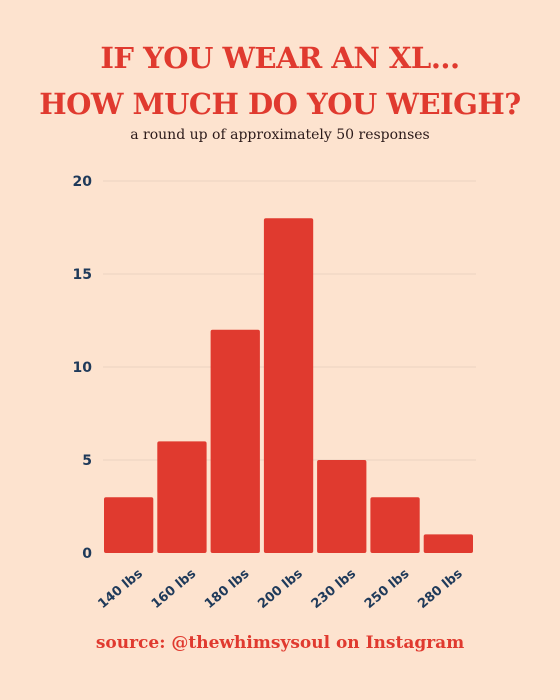  Describe the element at coordinates (440, 589) in the screenshot. I see `x-tick-label: 280 lbs` at that location.